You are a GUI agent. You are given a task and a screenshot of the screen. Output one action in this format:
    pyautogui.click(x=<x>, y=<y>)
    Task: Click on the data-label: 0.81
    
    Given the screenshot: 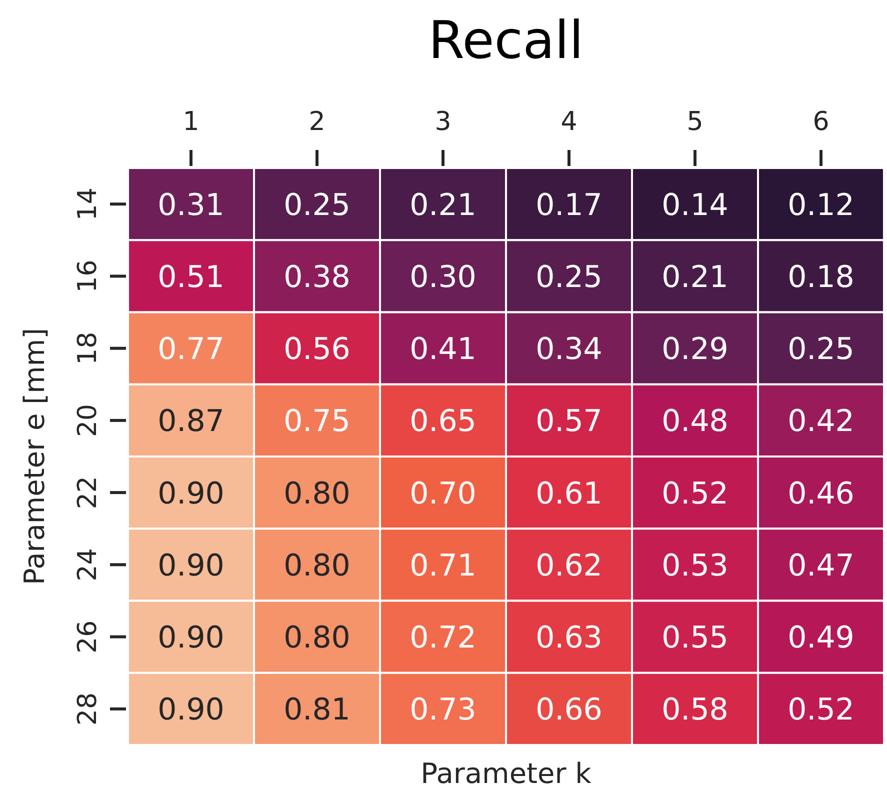 What is the action you would take?
    pyautogui.click(x=317, y=710)
    